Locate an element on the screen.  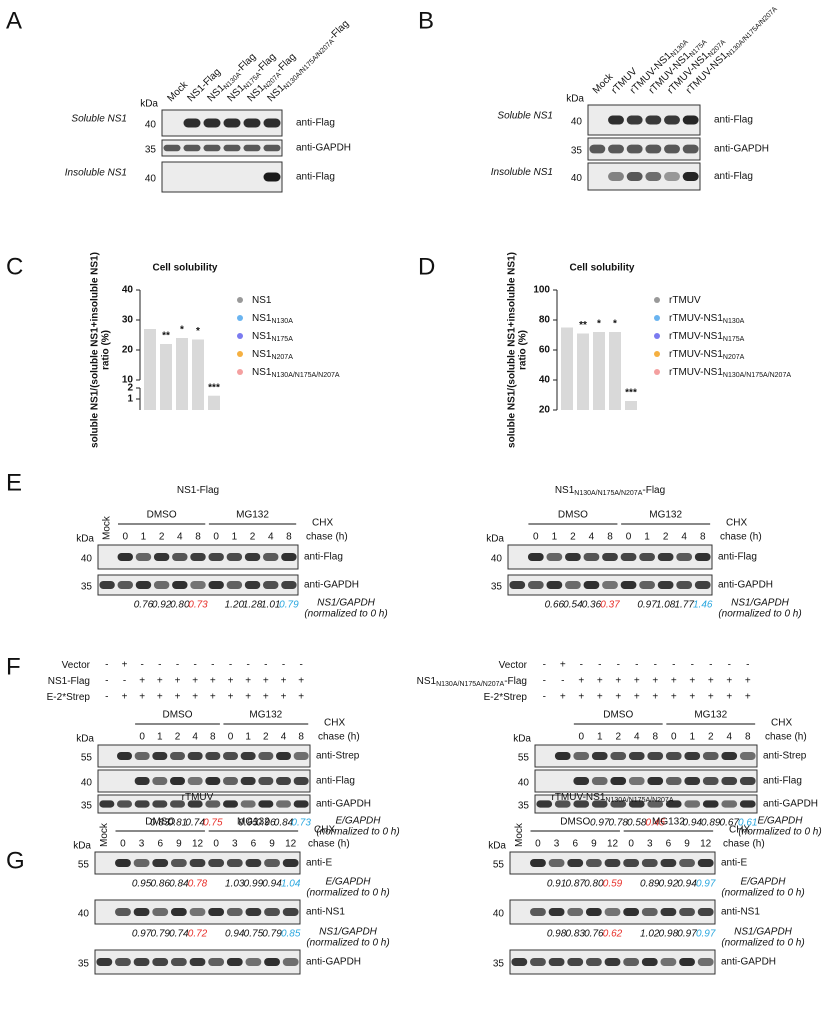
ratio-value: 0.95 is located at coordinates (248, 823).